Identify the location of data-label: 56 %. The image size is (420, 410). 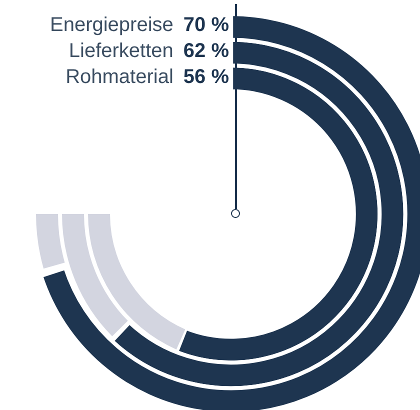
(206, 77).